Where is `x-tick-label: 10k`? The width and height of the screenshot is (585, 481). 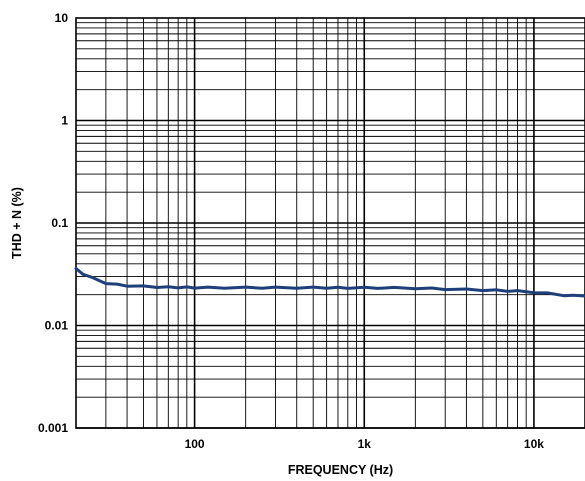 x-tick-label: 10k is located at coordinates (534, 444).